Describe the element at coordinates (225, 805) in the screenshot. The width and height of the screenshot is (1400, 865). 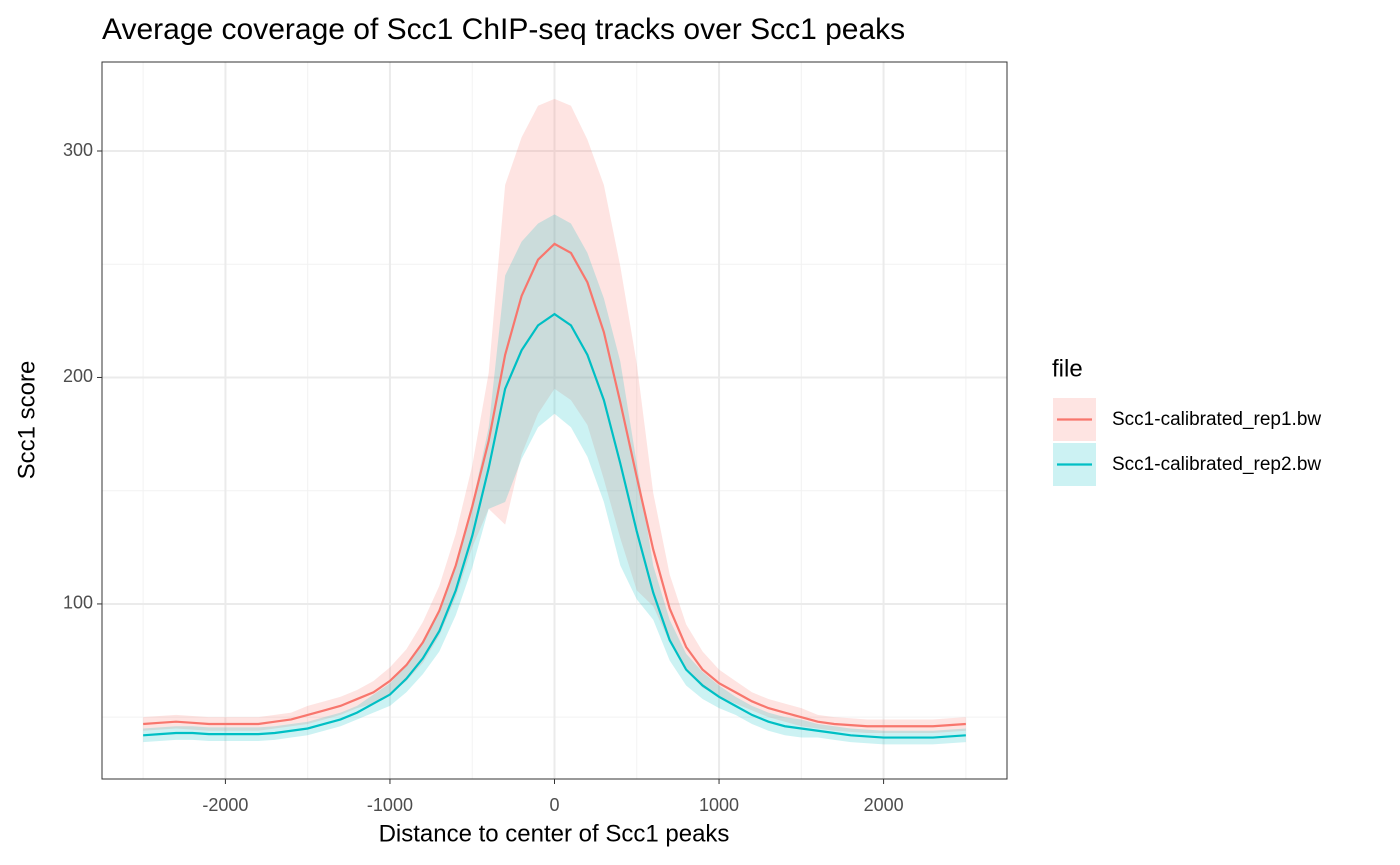
I see `x-tick-label: -2000` at that location.